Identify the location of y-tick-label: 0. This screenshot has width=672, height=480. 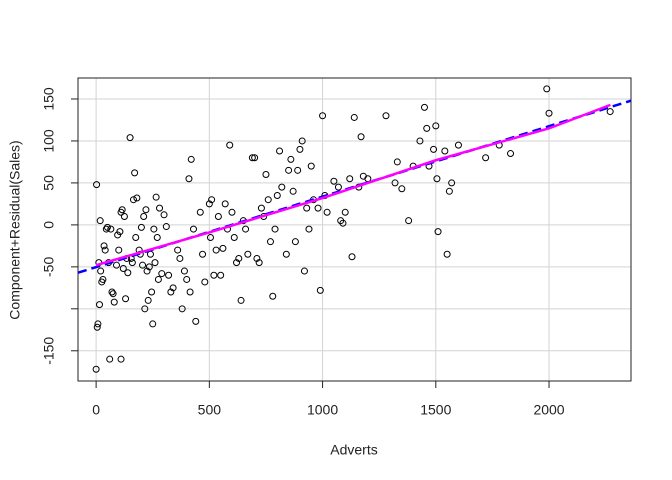
(49, 225).